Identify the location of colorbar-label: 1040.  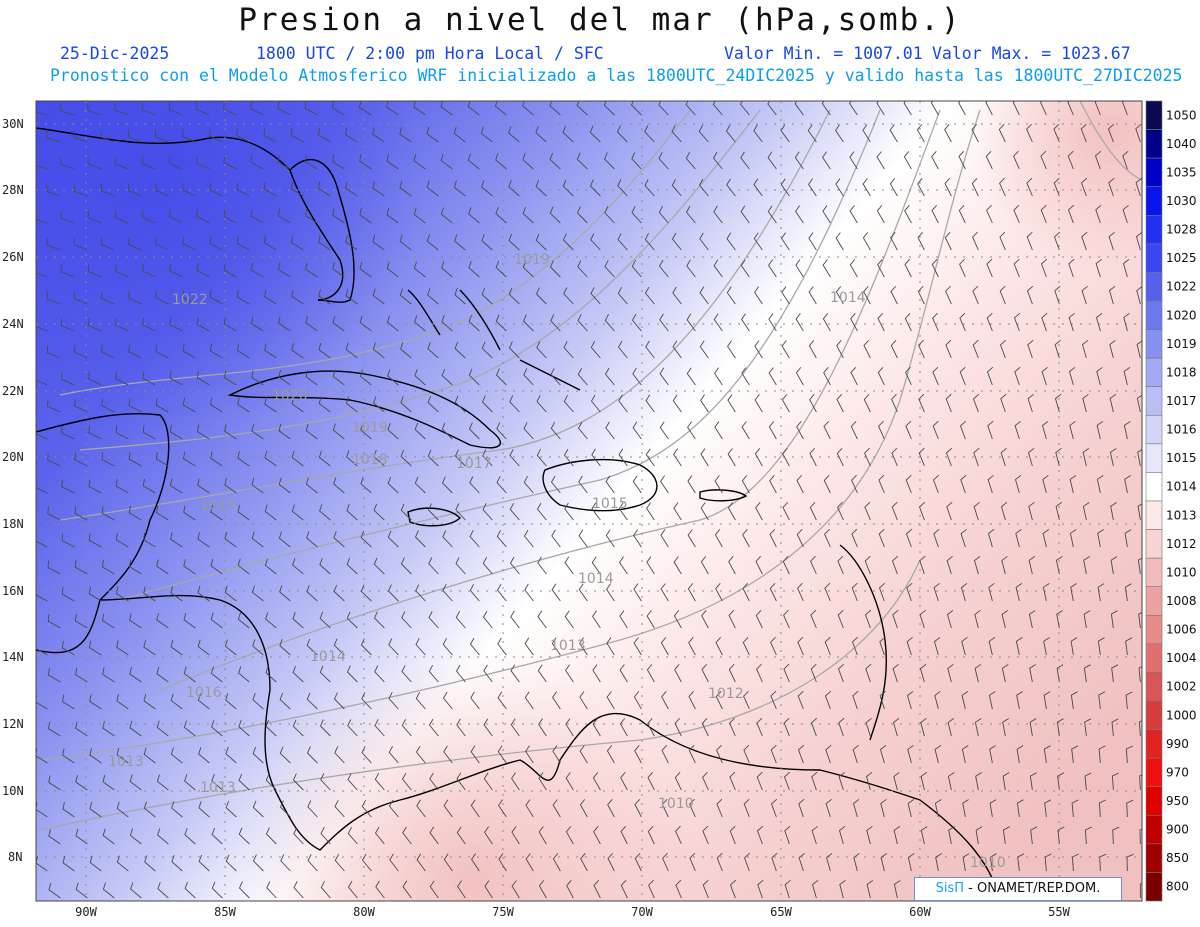
(1181, 144).